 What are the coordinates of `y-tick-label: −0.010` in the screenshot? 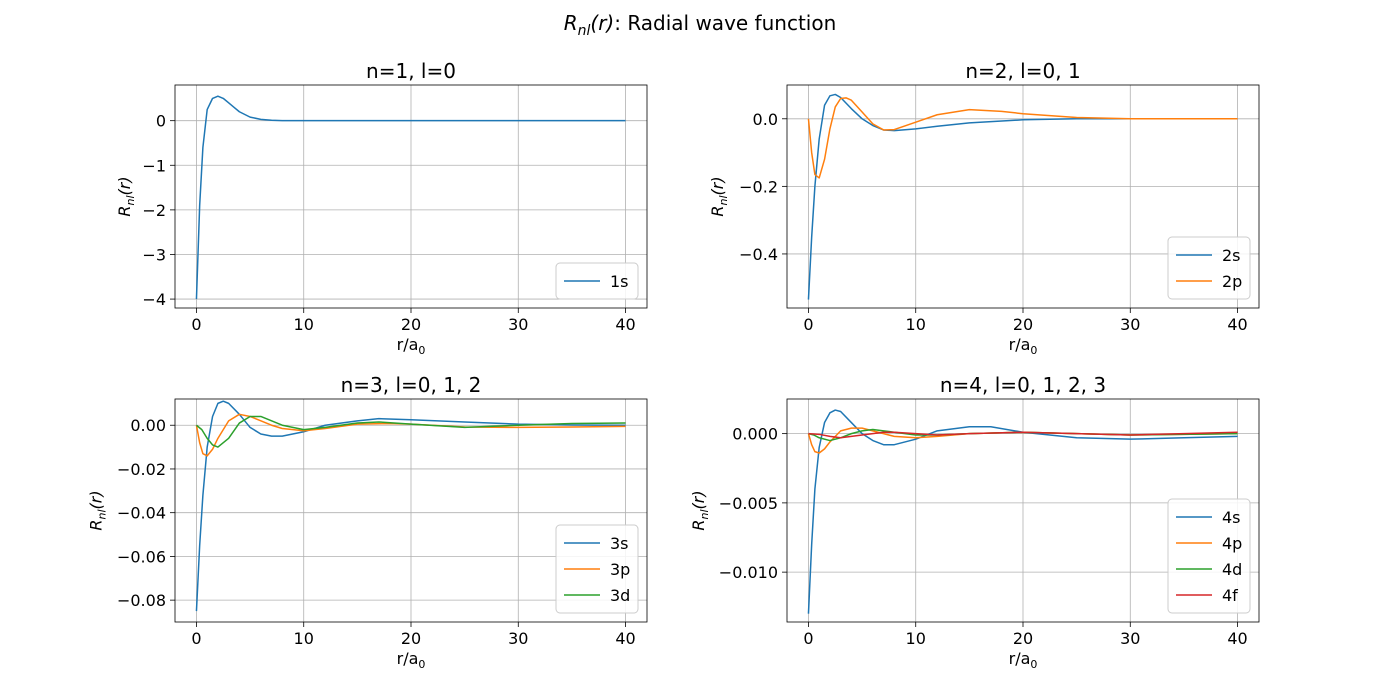 It's located at (748, 572).